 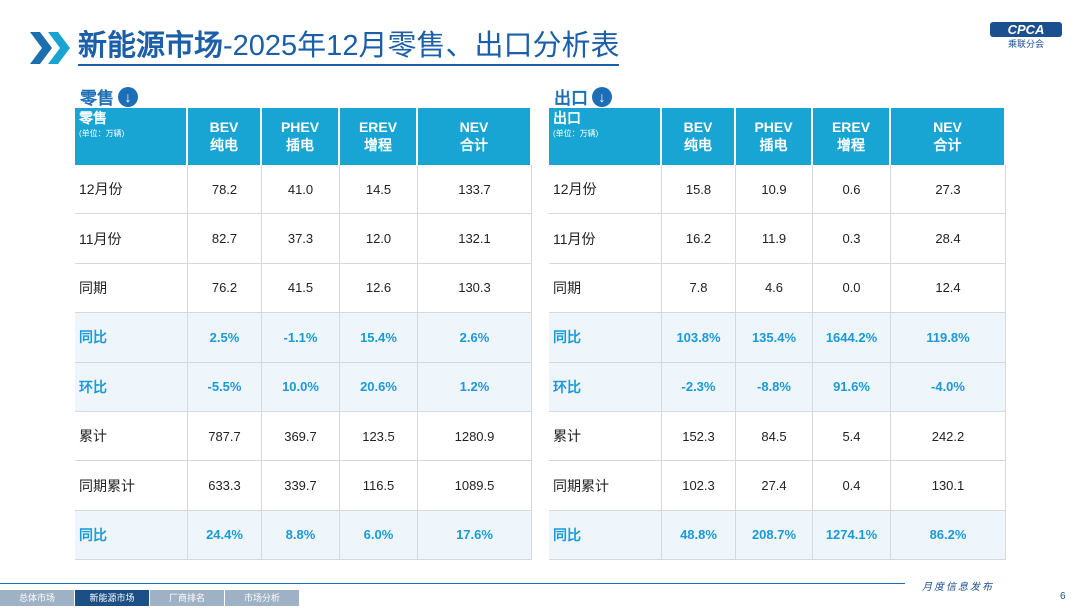 What do you see at coordinates (475, 239) in the screenshot?
I see `data-cell: 132.1` at bounding box center [475, 239].